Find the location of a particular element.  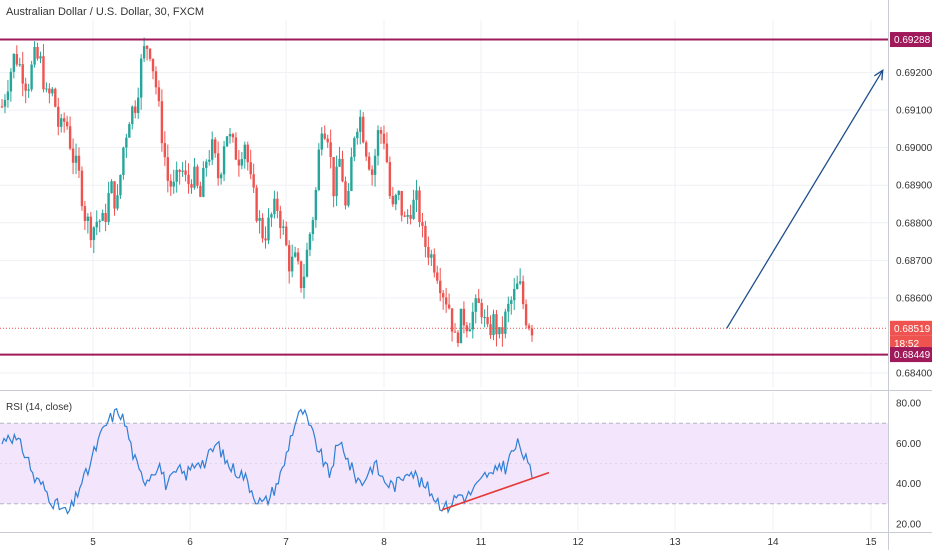

price-tick-label: 0.68700 is located at coordinates (914, 261).